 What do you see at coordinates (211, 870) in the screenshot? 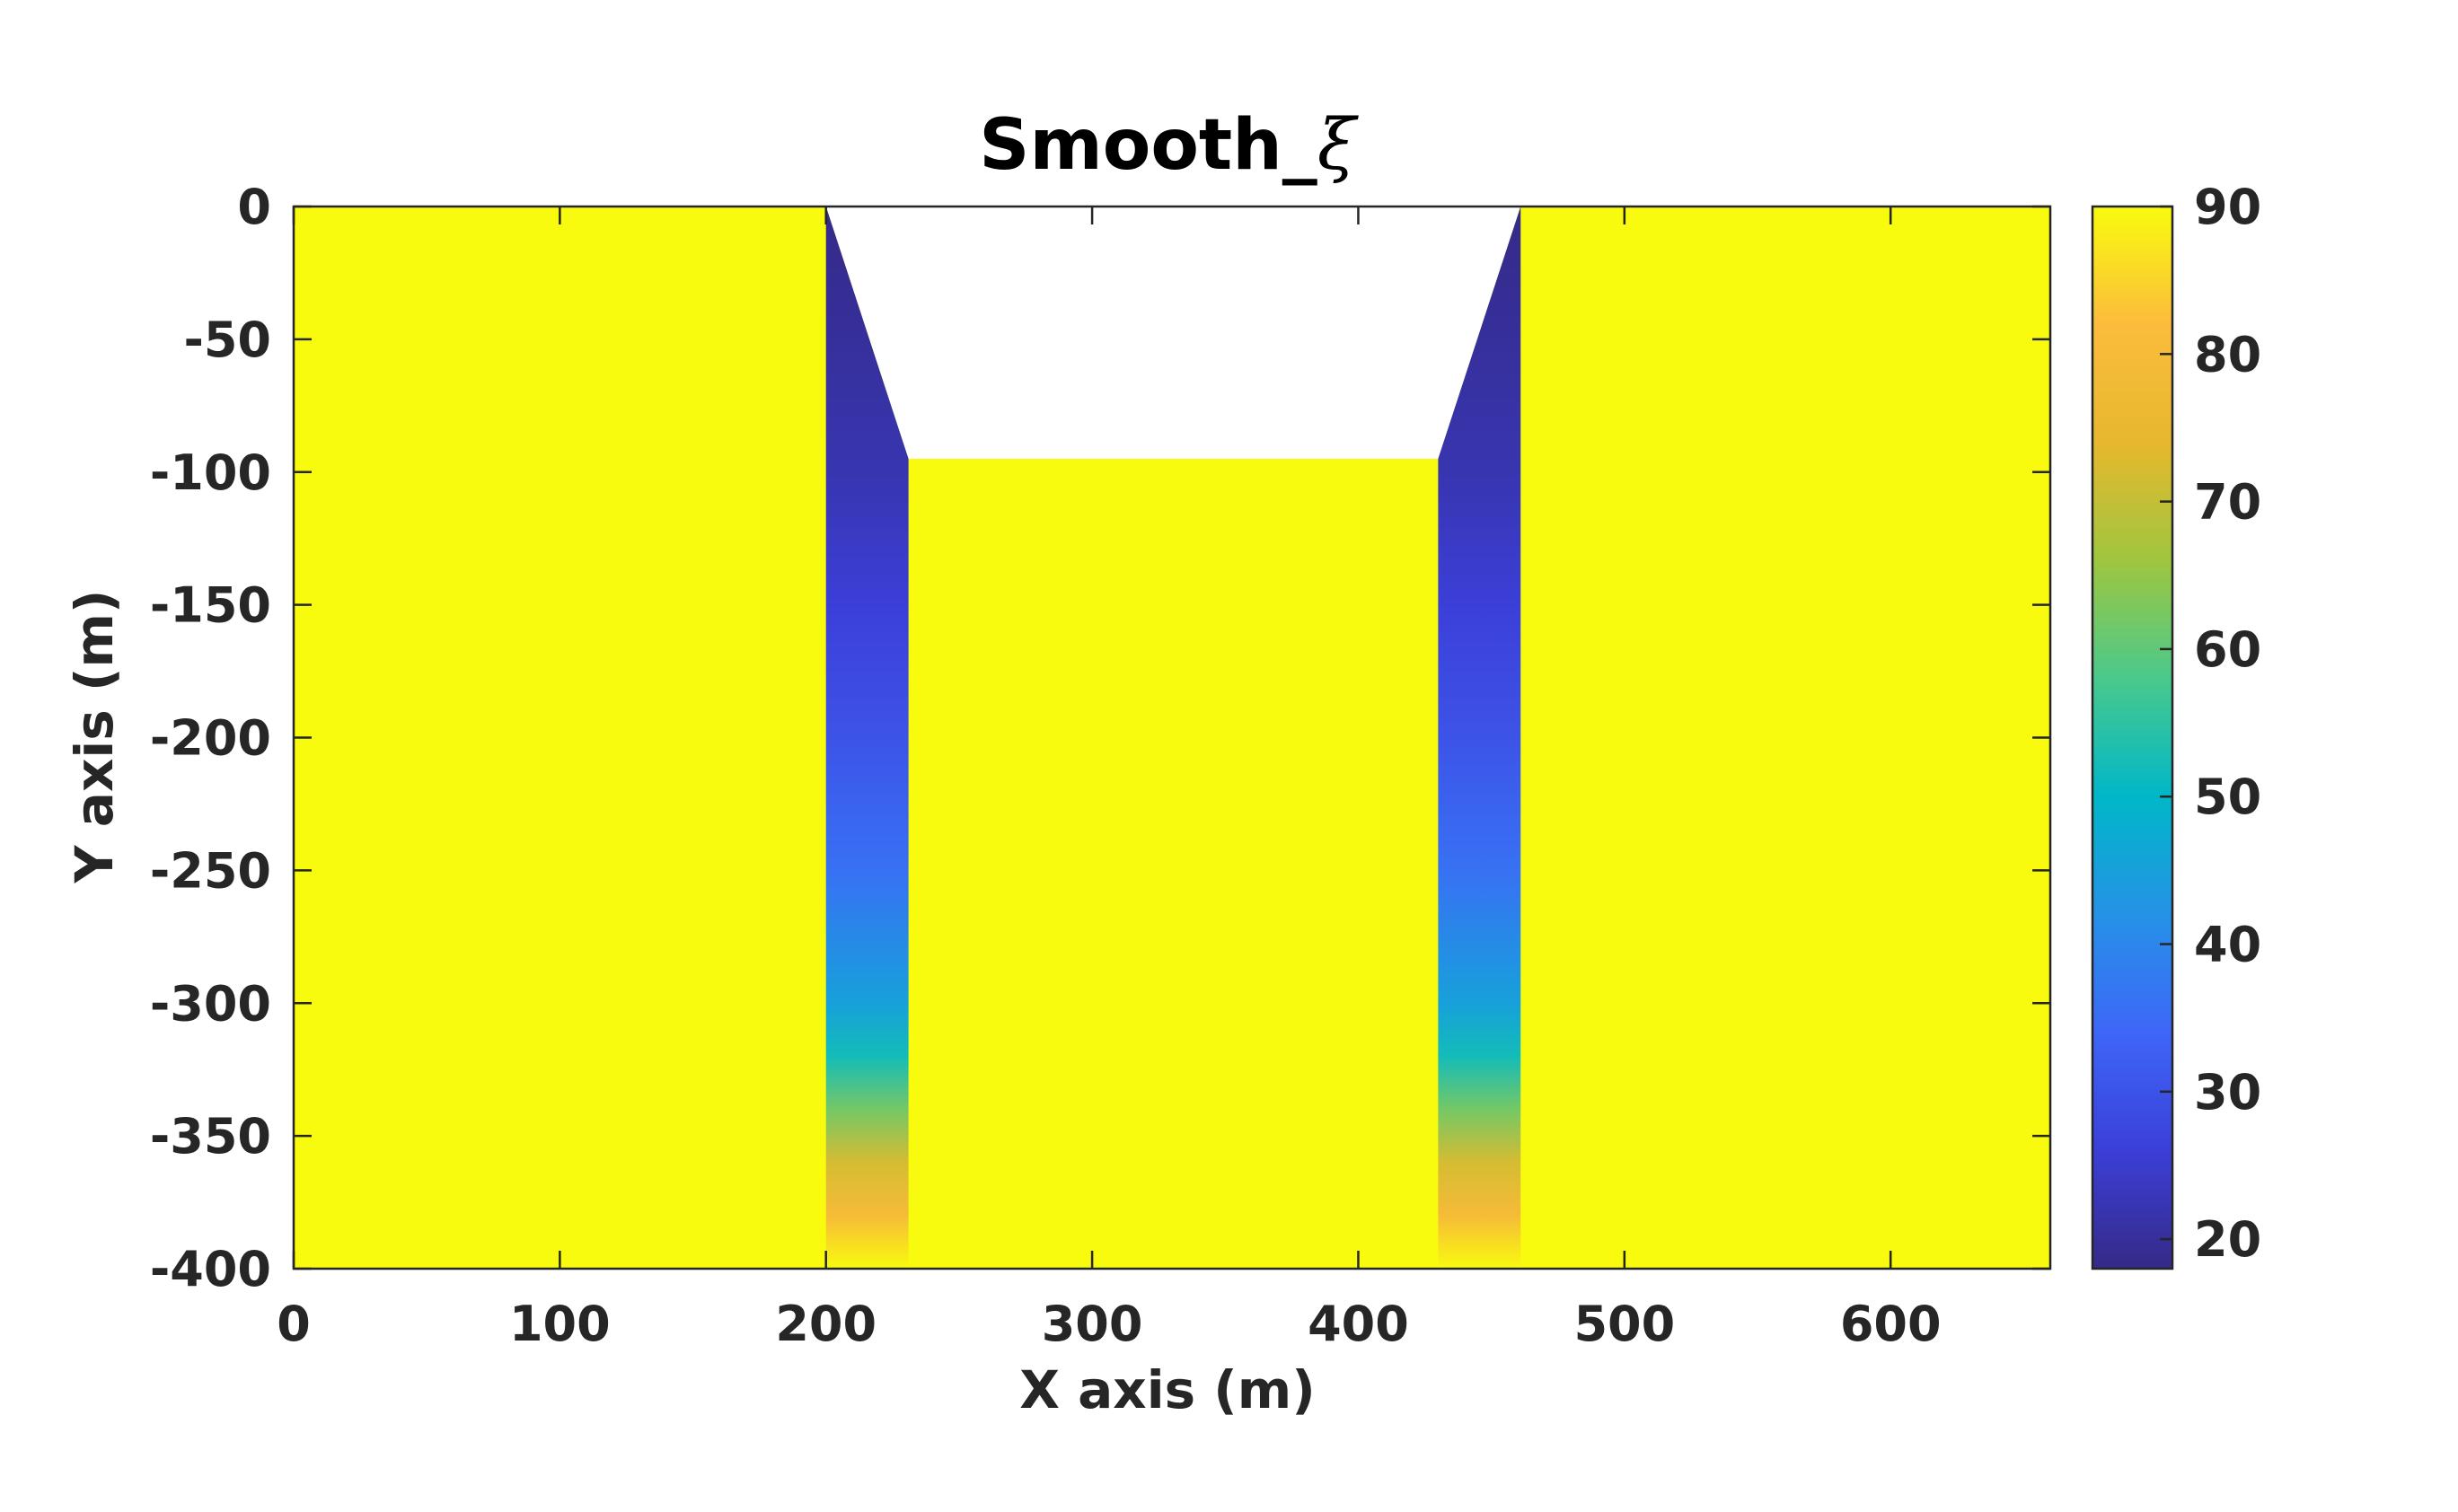
I see `y-tick-label: -250` at bounding box center [211, 870].